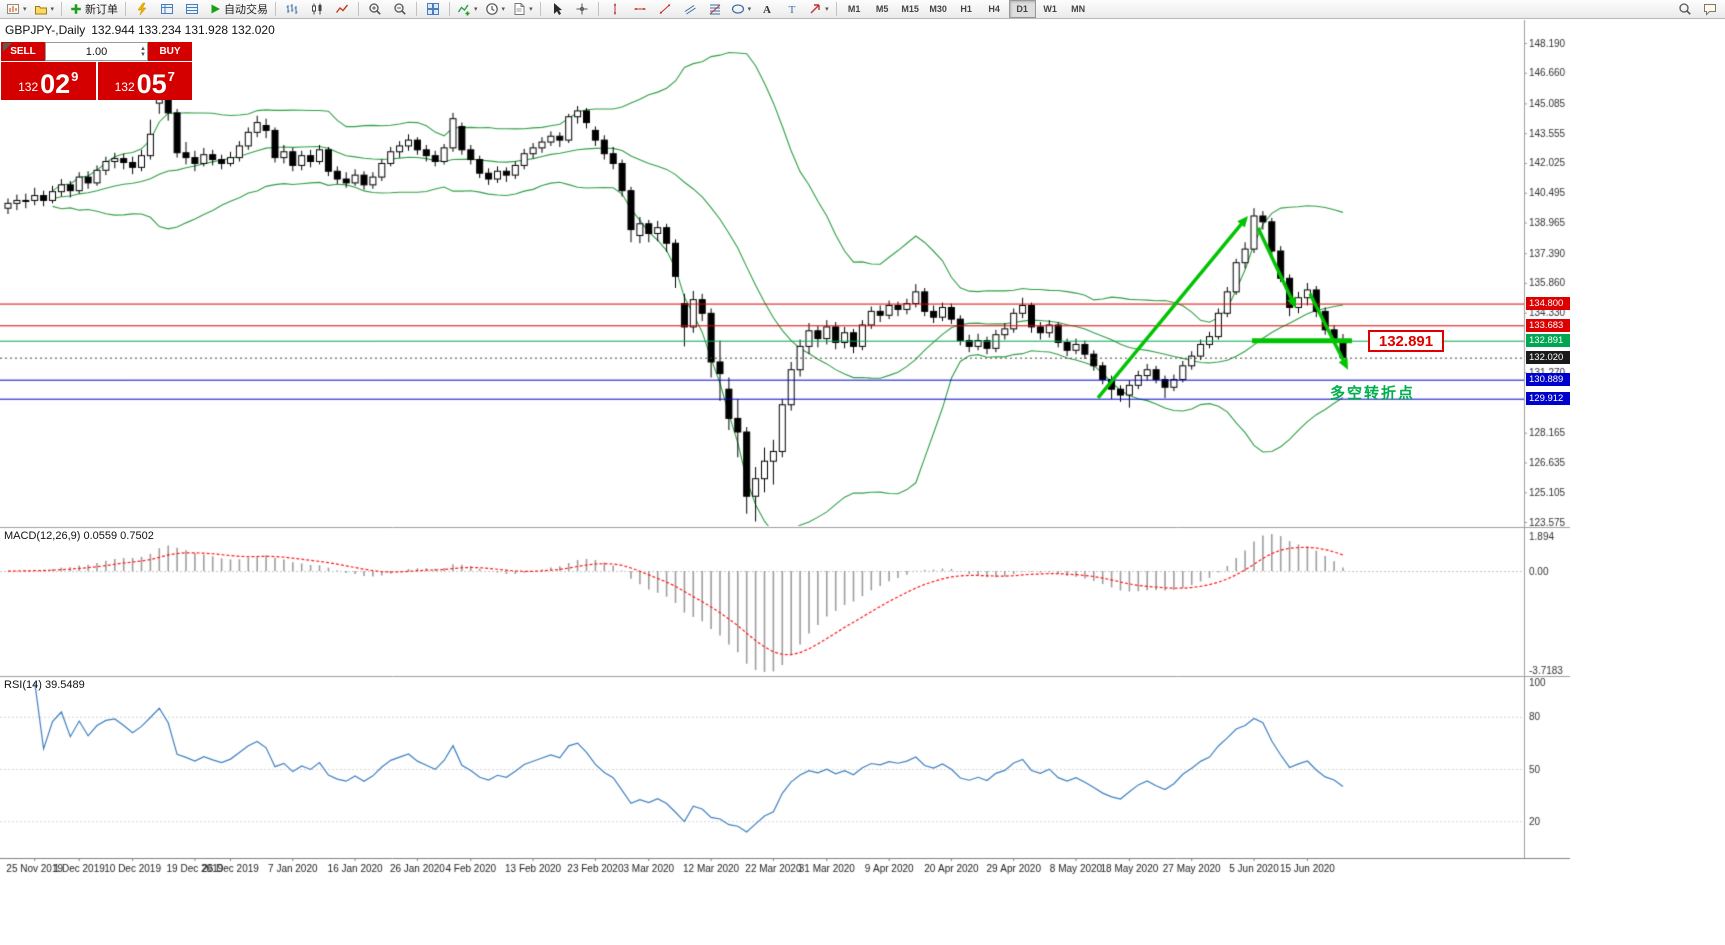 The height and width of the screenshot is (945, 1725). I want to click on new-chart-icon, so click(13, 9).